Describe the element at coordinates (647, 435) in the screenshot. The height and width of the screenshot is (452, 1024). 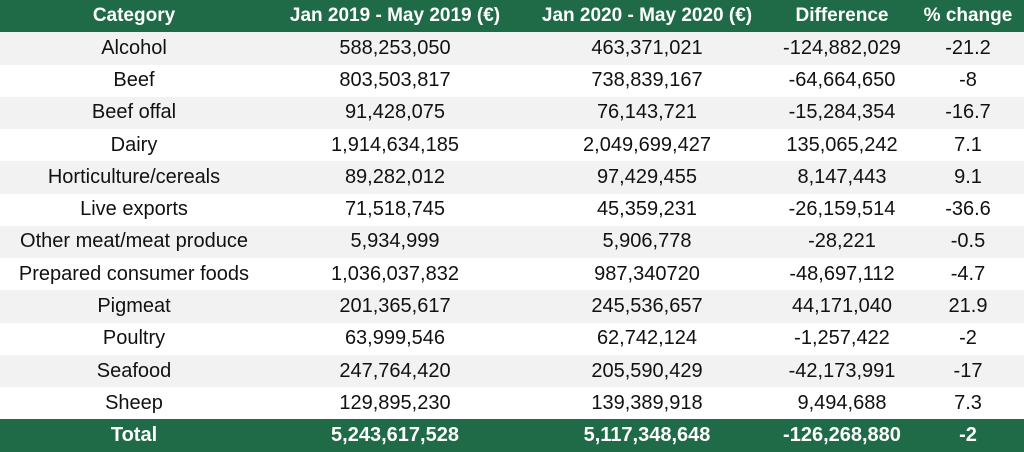
I see `total-cell: 5,117,348,648` at that location.